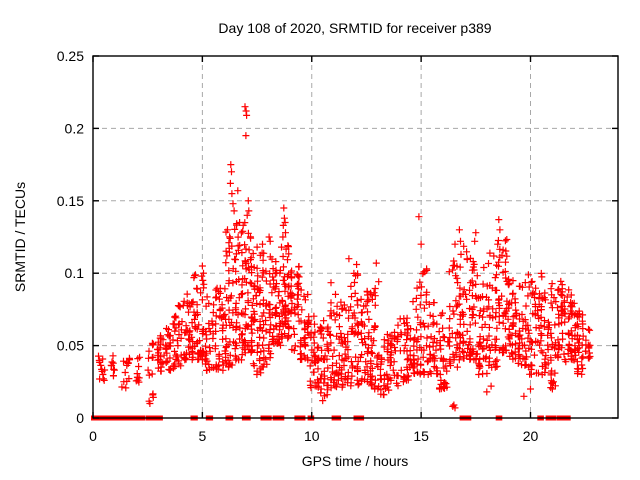  I want to click on y-tick-label: 0.15, so click(70, 201).